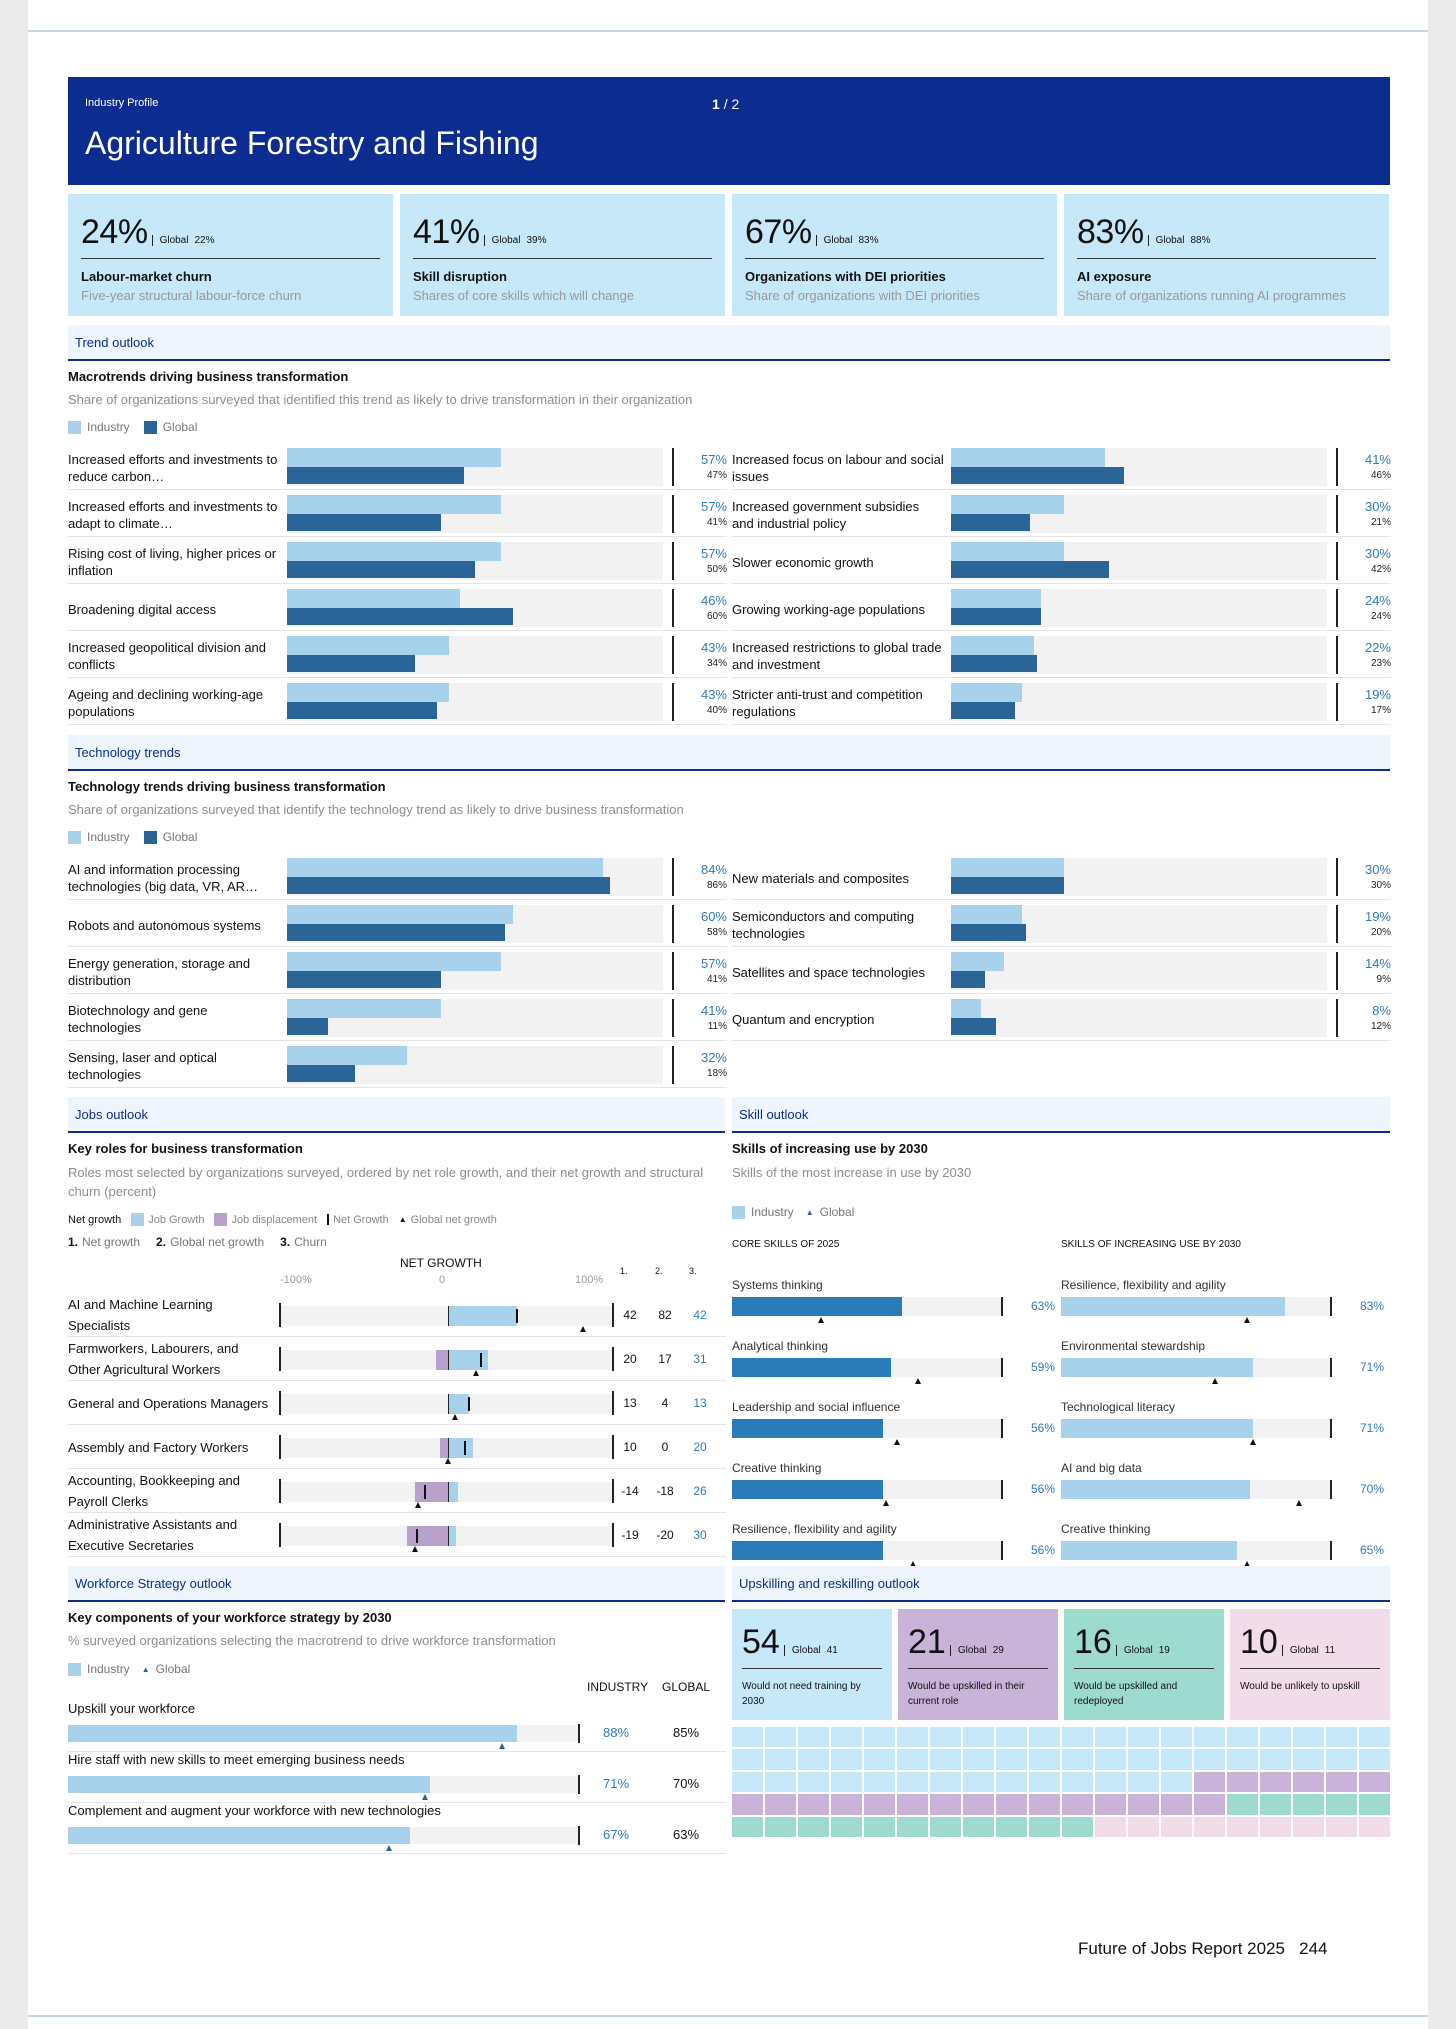 This screenshot has width=1456, height=2029. Describe the element at coordinates (893, 1552) in the screenshot. I see `skill-row: Resilience, flexibility and agility 56%` at that location.